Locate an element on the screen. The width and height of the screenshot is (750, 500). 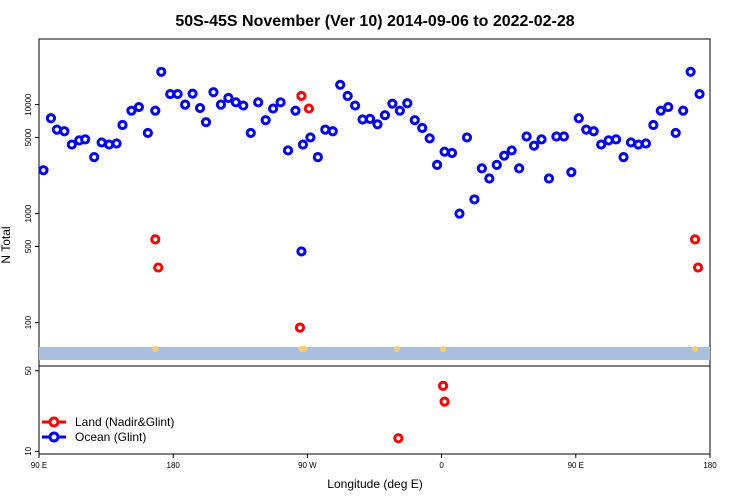
x-tick-label-2: 90 W is located at coordinates (307, 465).